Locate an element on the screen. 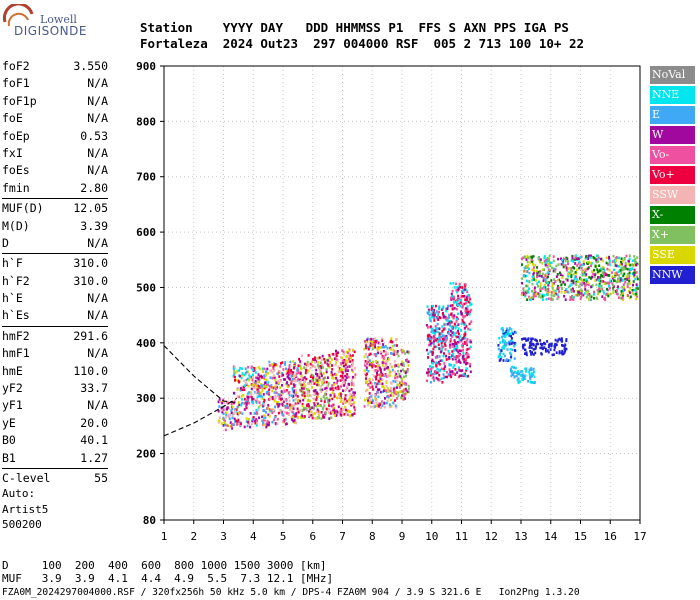  x-tick-label: 16 is located at coordinates (610, 536).